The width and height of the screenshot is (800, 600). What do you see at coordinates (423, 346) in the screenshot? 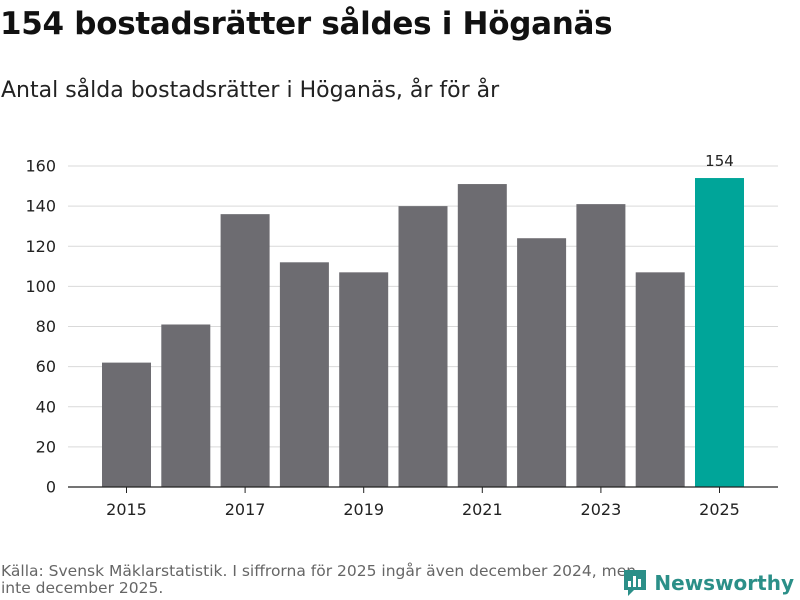
I see `bar-2020` at bounding box center [423, 346].